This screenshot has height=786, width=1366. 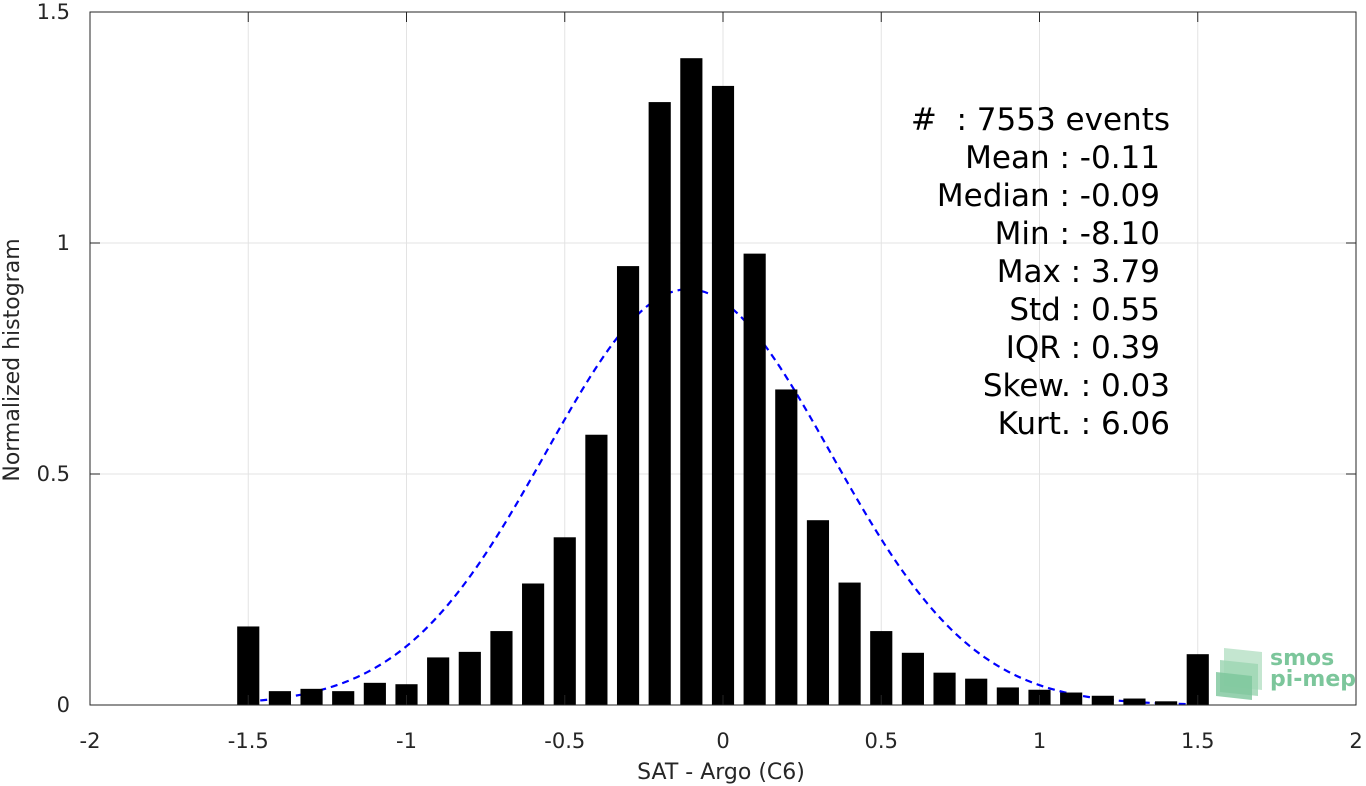 What do you see at coordinates (1048, 196) in the screenshot?
I see `stats-line: Median : -0.09` at bounding box center [1048, 196].